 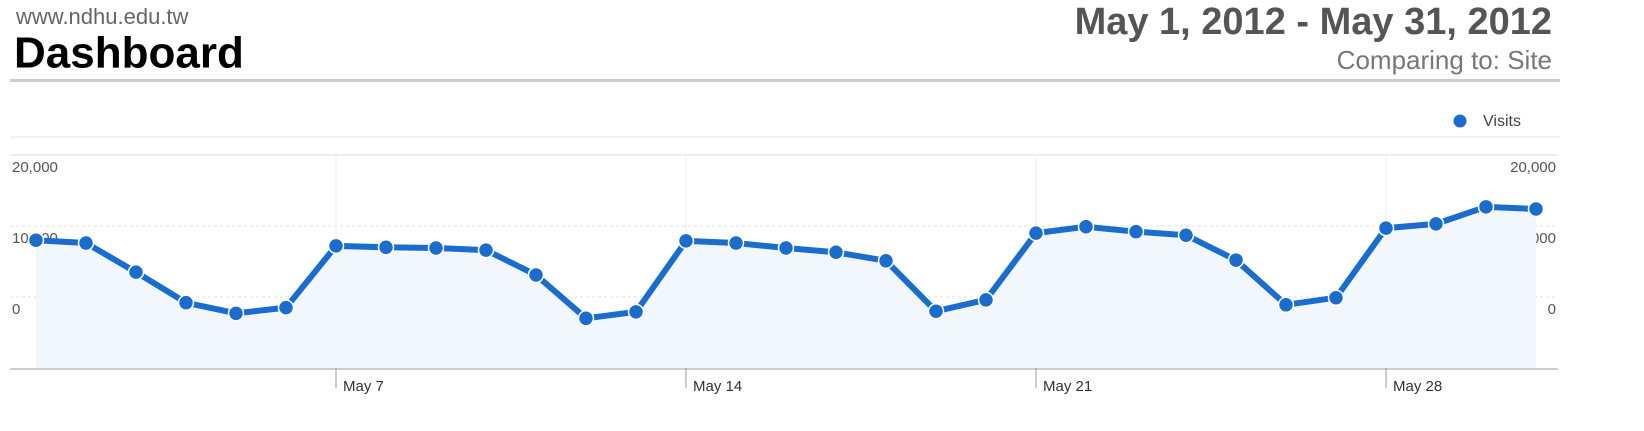 I want to click on x-tick-label: May 21, so click(x=1067, y=386).